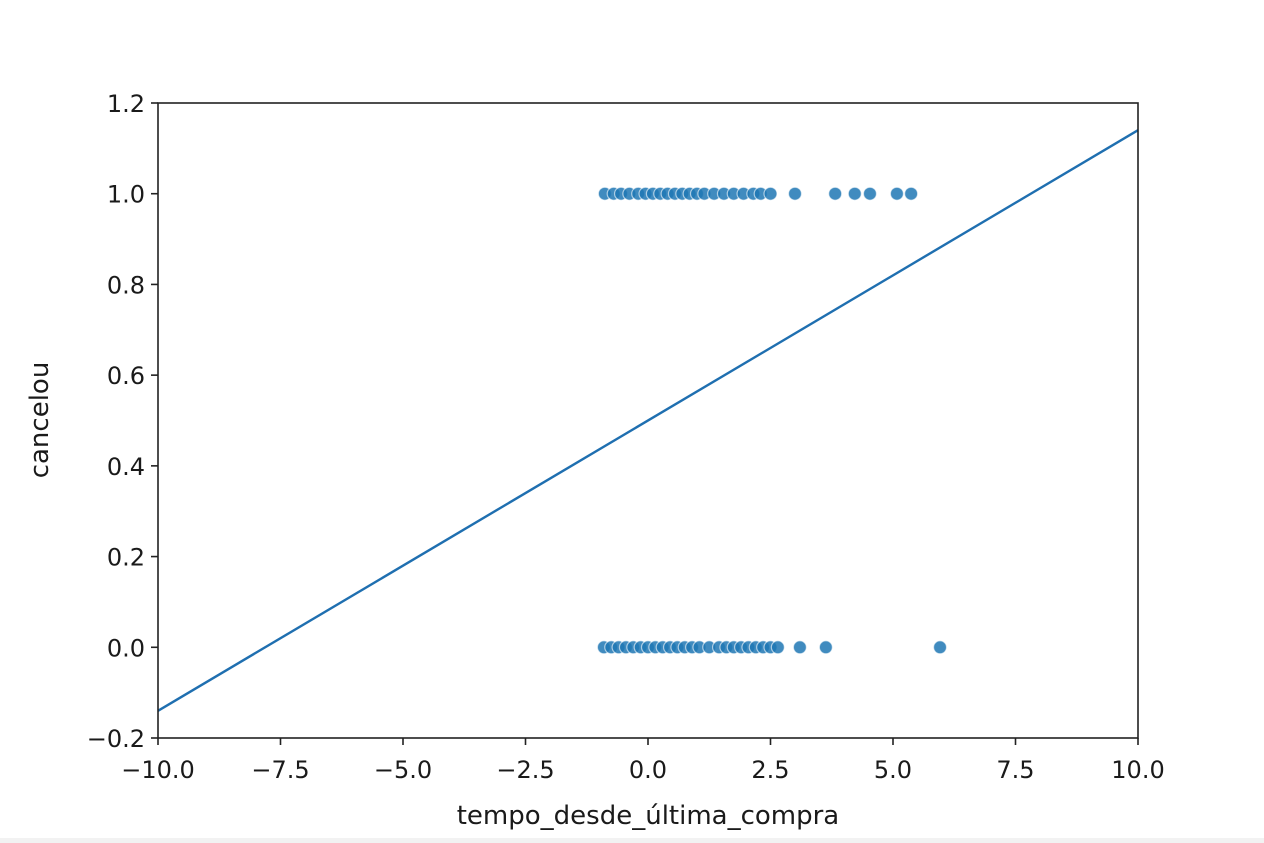 This screenshot has height=843, width=1264. What do you see at coordinates (40, 420) in the screenshot?
I see `y-axis-label: cancelou` at bounding box center [40, 420].